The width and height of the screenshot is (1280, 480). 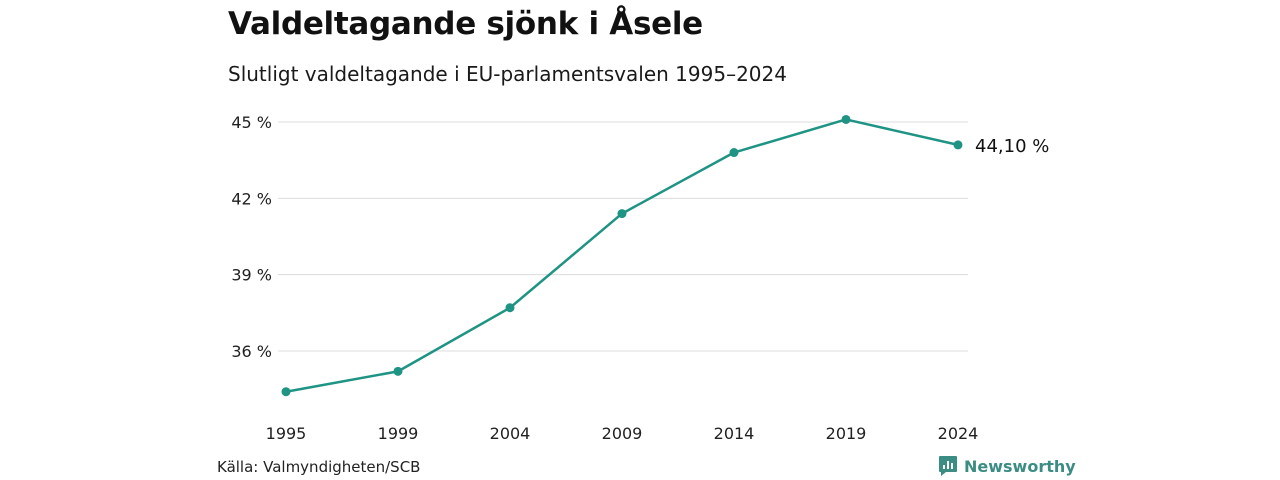 What do you see at coordinates (622, 214) in the screenshot?
I see `data-point-2009` at bounding box center [622, 214].